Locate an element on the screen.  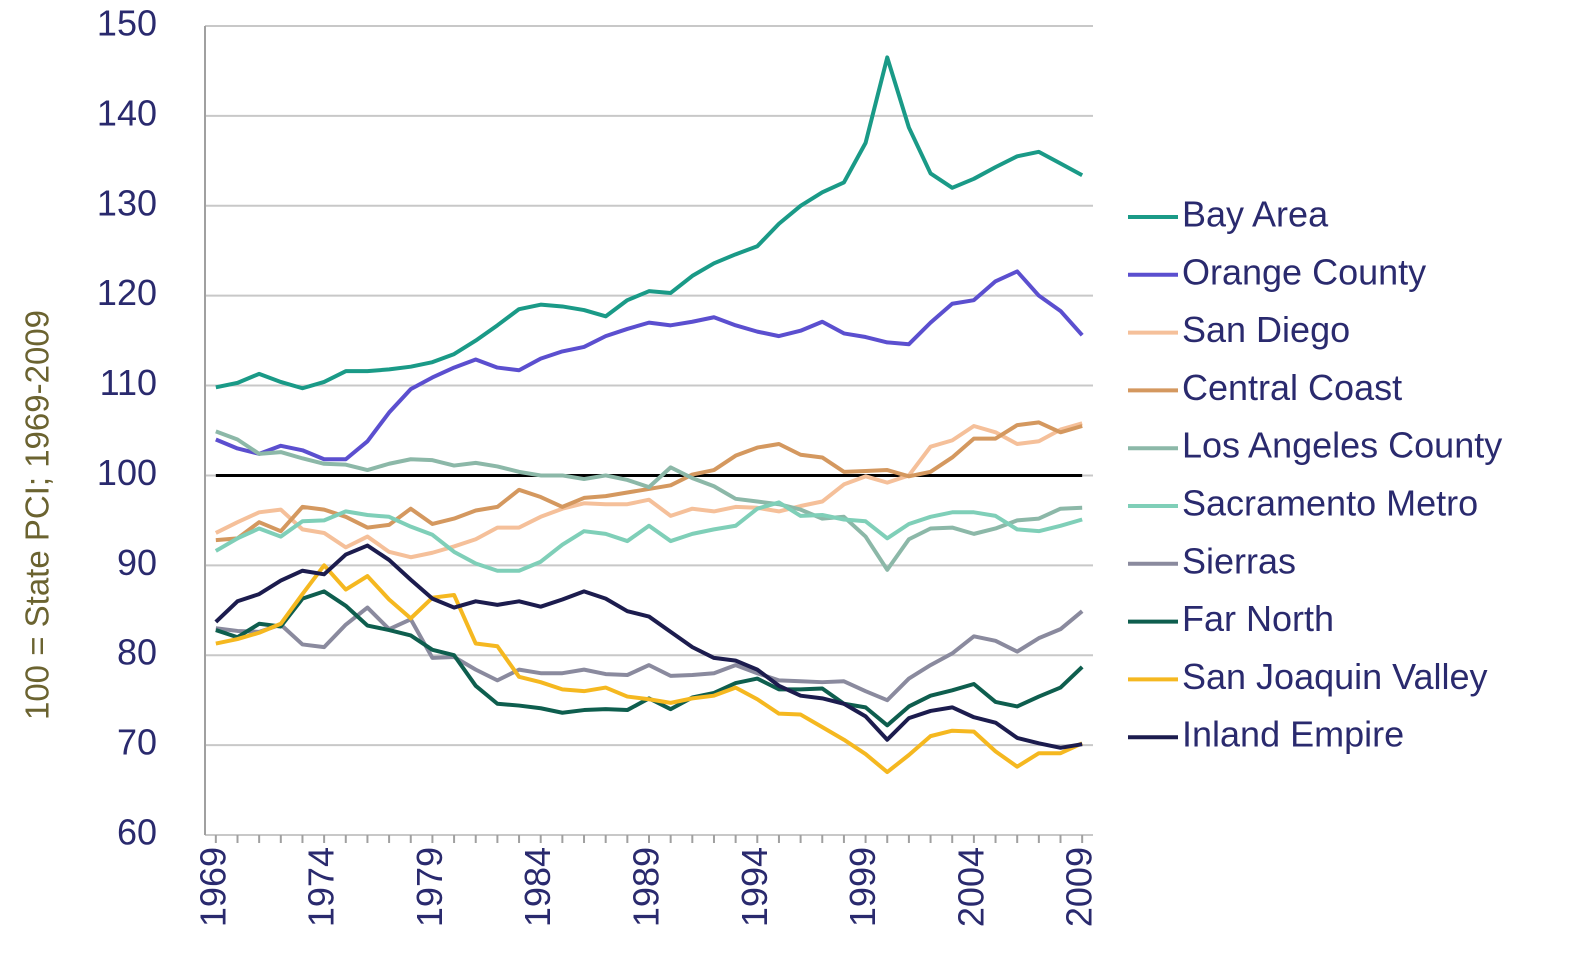
y-tick-label: 130 is located at coordinates (127, 202).